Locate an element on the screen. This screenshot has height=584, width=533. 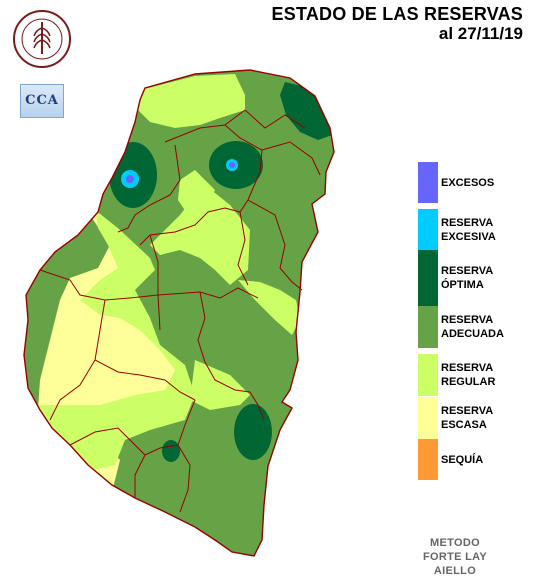
bolsa-de-cereales-seal is located at coordinates (42, 39).